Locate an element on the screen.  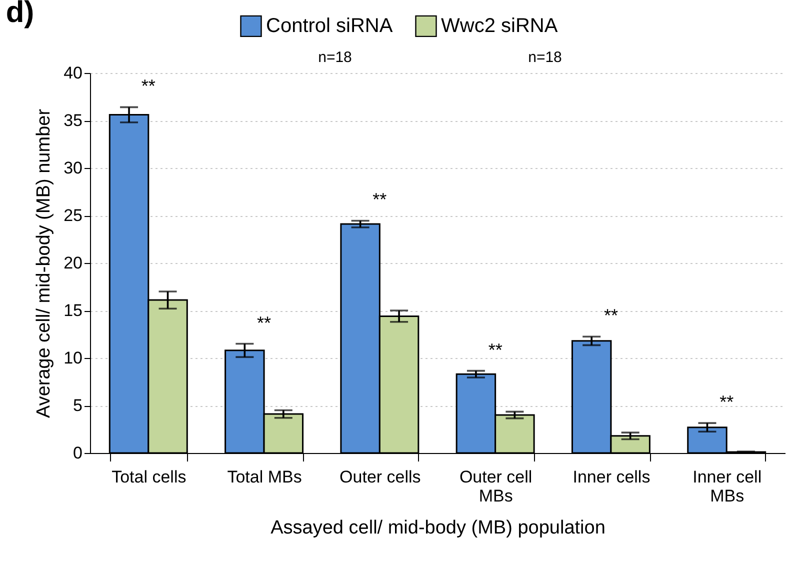
y-tick-label: 40 is located at coordinates (73, 73).